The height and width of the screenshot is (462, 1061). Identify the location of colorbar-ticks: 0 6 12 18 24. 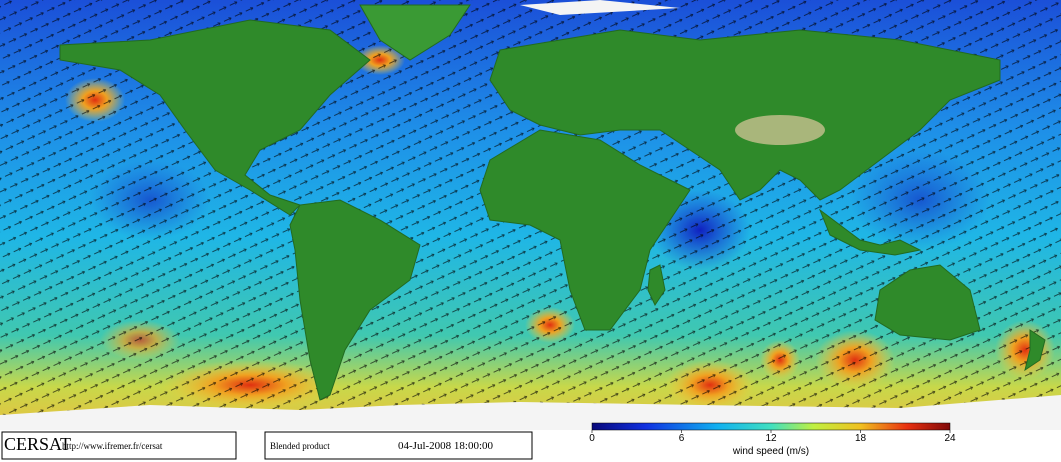
(772, 437).